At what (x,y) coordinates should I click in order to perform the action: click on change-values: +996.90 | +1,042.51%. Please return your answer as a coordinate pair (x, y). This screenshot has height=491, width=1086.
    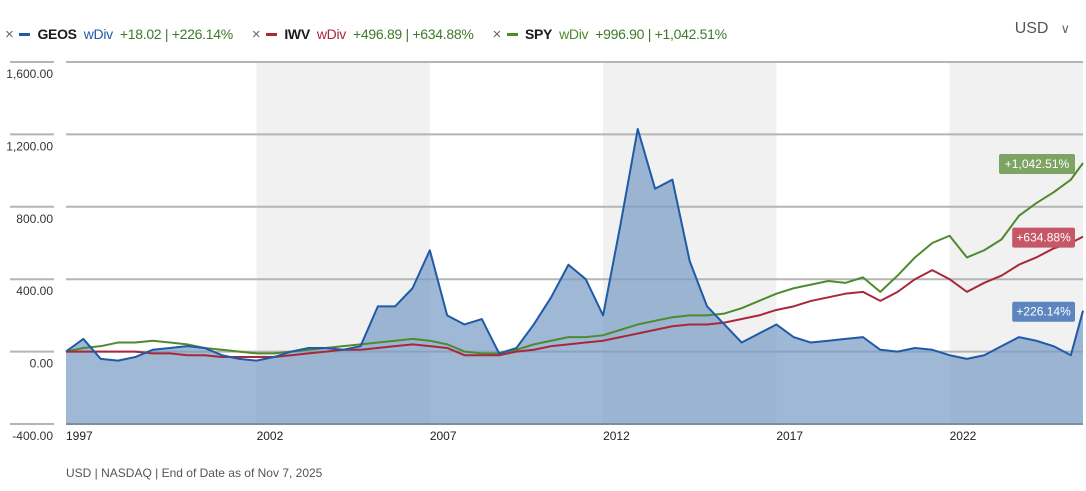
    Looking at the image, I should click on (661, 34).